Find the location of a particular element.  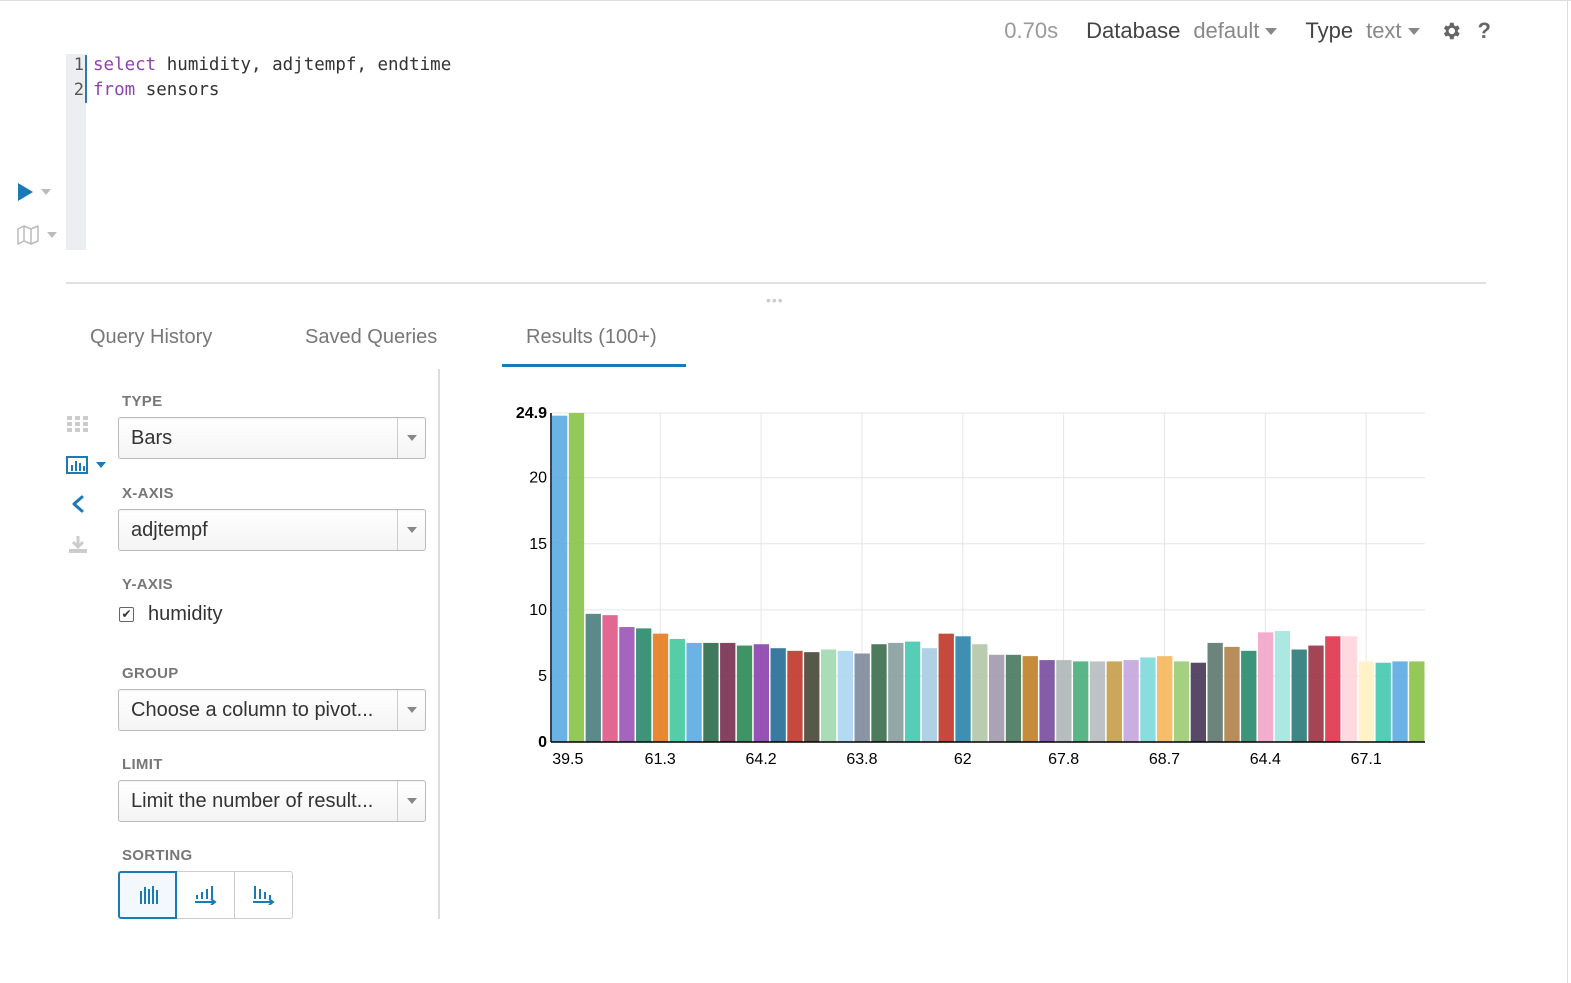

chevron-left-icon is located at coordinates (78, 504).